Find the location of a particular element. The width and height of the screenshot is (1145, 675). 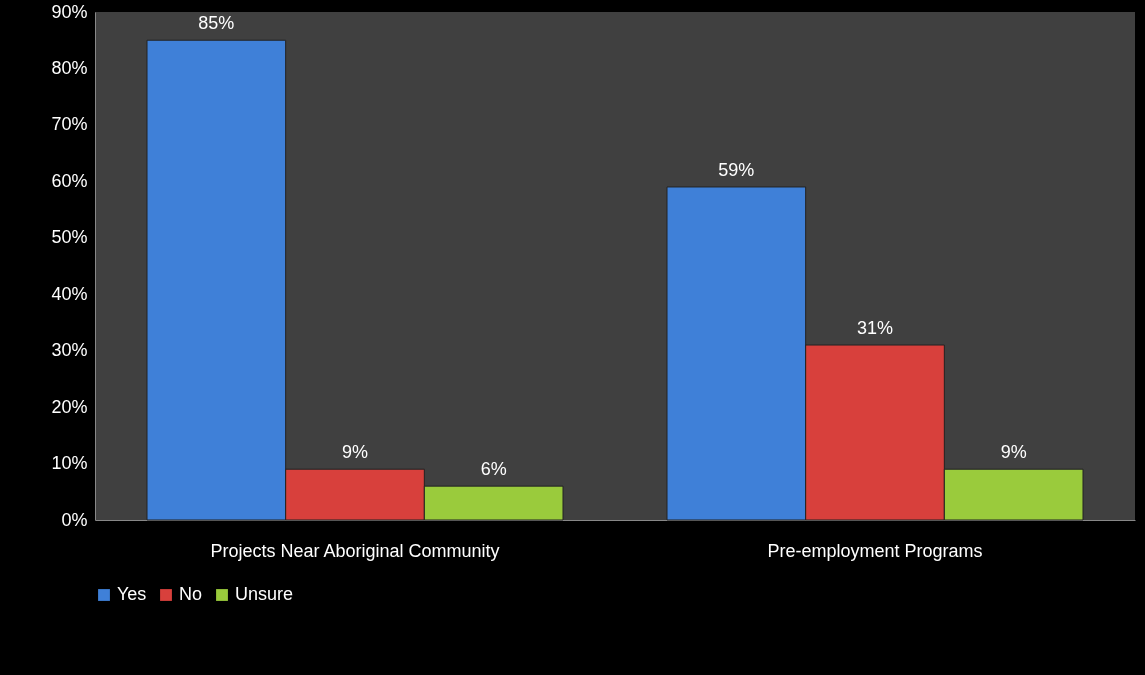

x-tick-label: Projects Near Aboriginal Community is located at coordinates (355, 550).